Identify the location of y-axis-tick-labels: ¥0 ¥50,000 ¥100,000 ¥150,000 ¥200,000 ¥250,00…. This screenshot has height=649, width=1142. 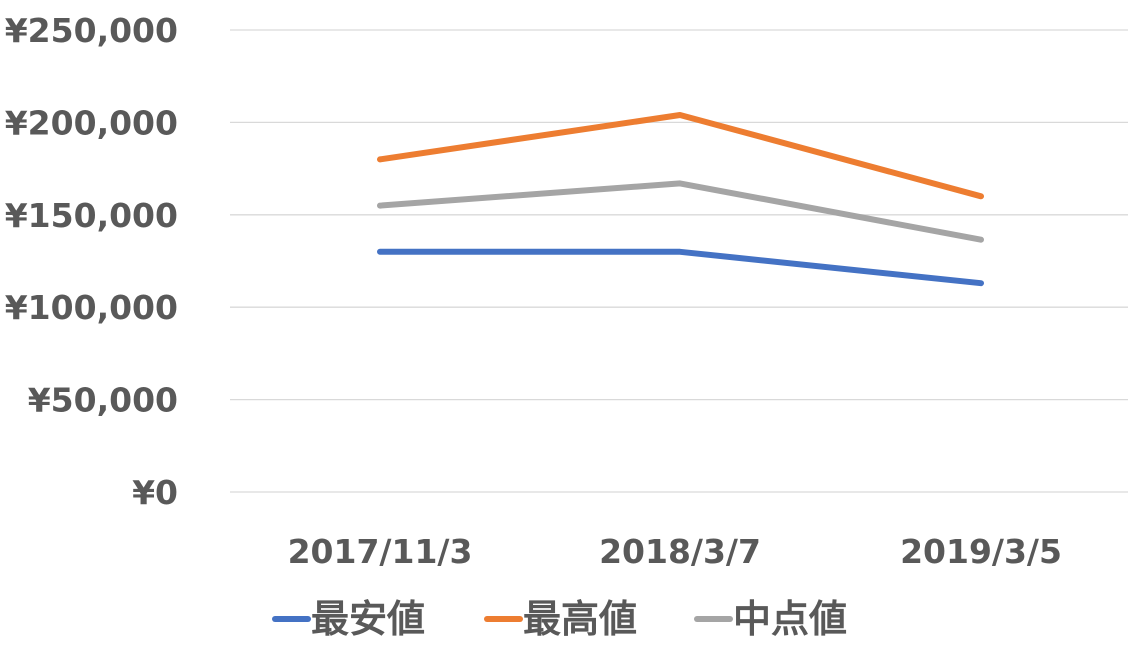
(91, 261).